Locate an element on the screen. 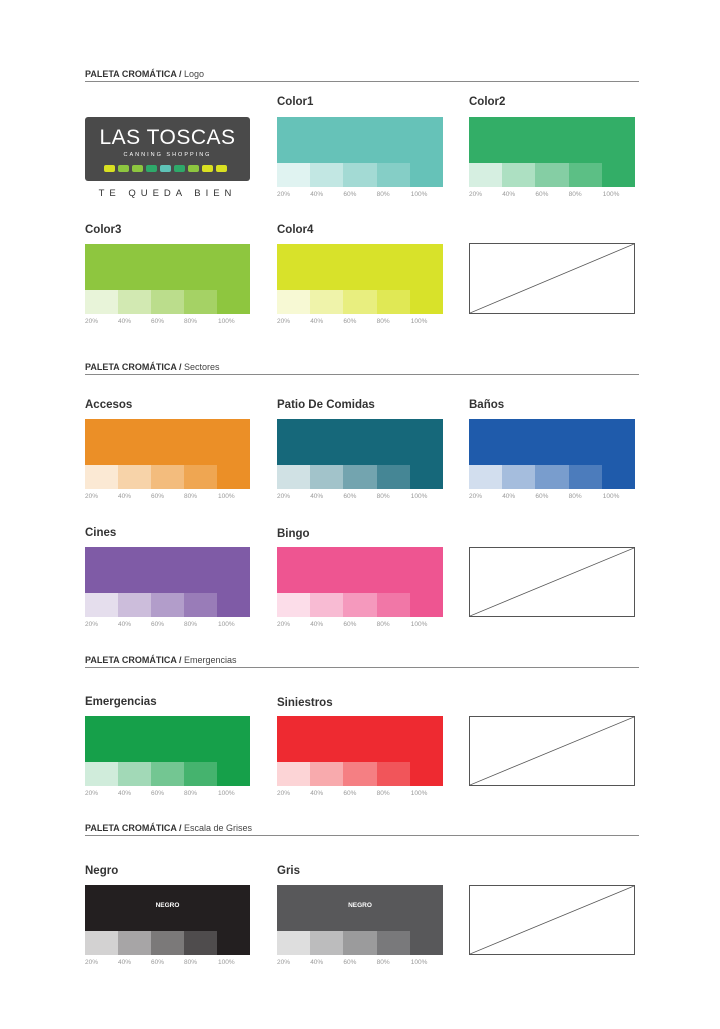  swatch-title: Cines is located at coordinates (101, 533).